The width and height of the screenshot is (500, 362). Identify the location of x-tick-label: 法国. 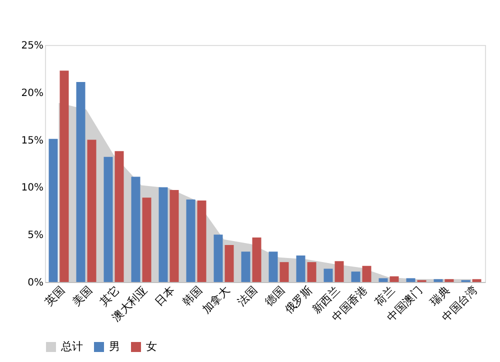
(247, 296).